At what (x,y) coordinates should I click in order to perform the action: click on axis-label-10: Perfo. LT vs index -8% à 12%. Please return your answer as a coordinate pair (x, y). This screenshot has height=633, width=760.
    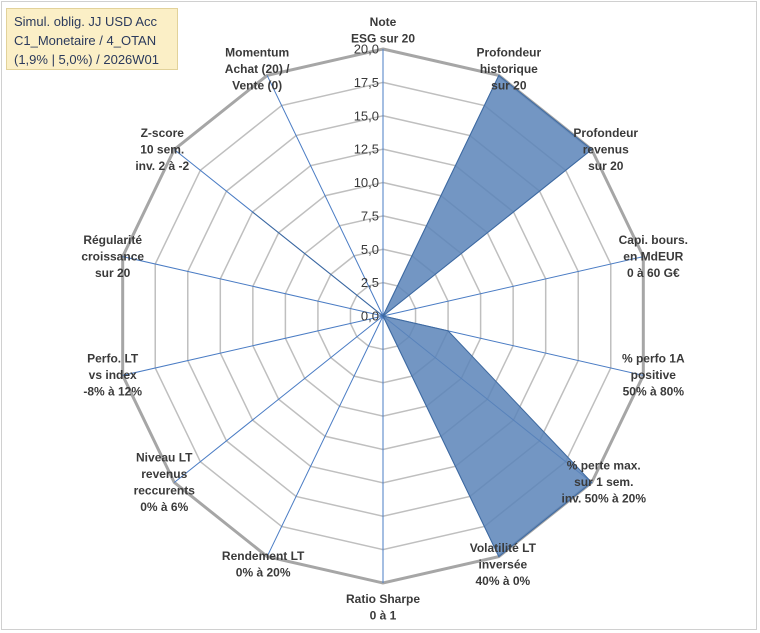
    Looking at the image, I should click on (112, 375).